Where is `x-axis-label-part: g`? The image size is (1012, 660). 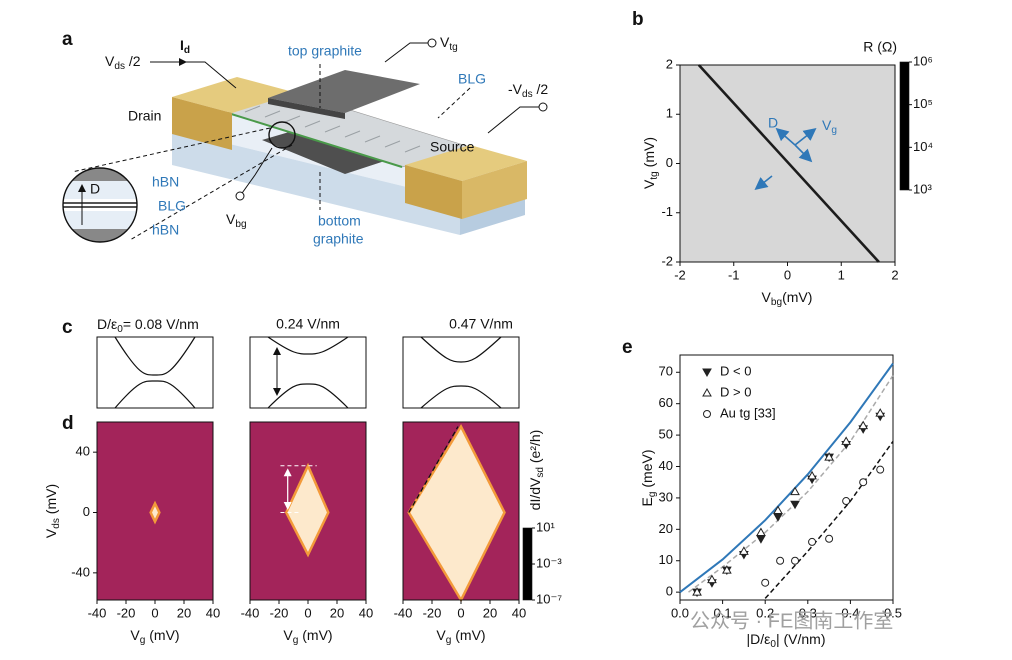
x-axis-label-part: g is located at coordinates (449, 640).